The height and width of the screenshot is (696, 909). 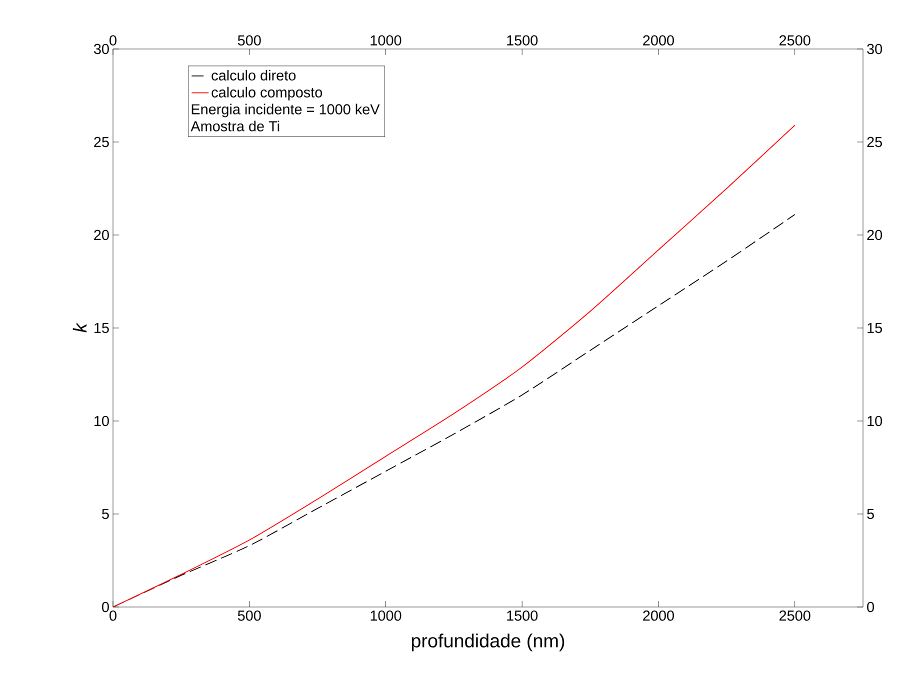 I want to click on y-tick-label: 25, so click(x=101, y=142).